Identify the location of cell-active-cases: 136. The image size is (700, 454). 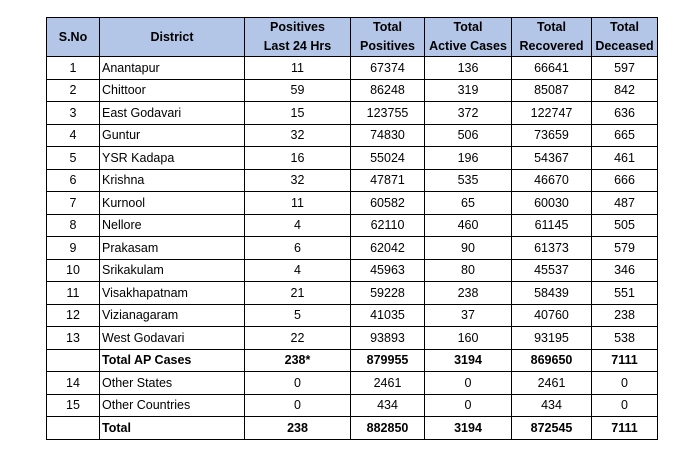
(468, 68).